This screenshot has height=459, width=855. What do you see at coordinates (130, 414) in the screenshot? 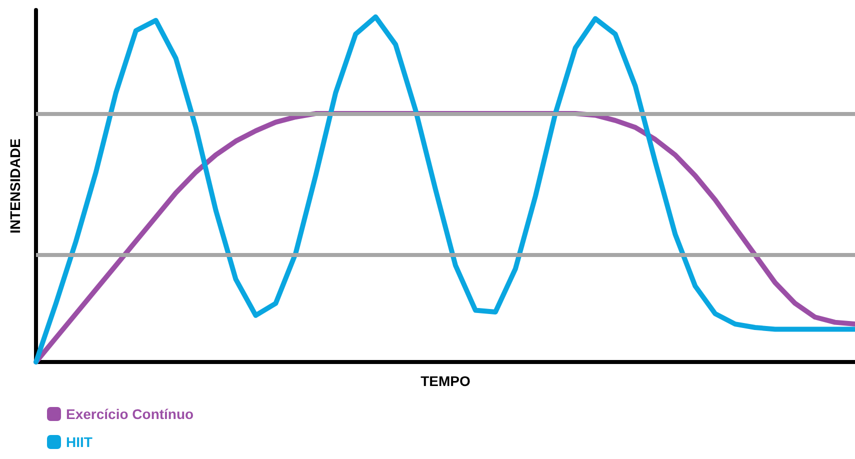
I see `legend-label: Exercício Contínuo` at bounding box center [130, 414].